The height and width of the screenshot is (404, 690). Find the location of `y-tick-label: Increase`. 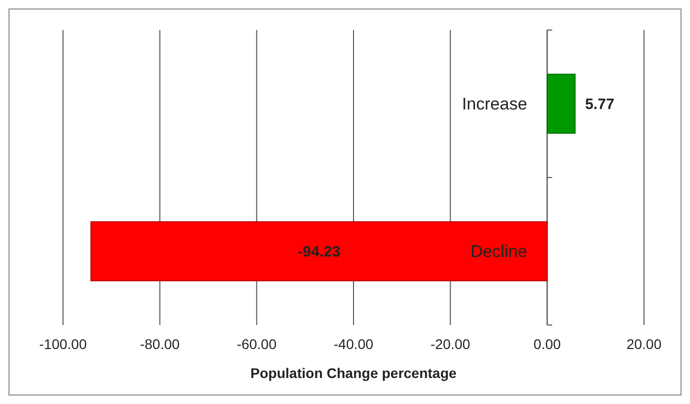

y-tick-label: Increase is located at coordinates (495, 104).